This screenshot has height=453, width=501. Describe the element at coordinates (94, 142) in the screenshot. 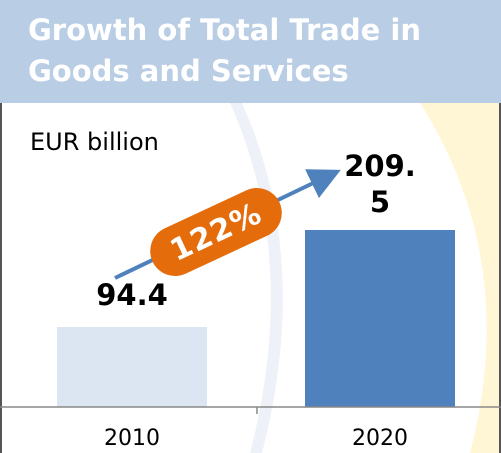

I see `unit-label: EUR billion` at that location.